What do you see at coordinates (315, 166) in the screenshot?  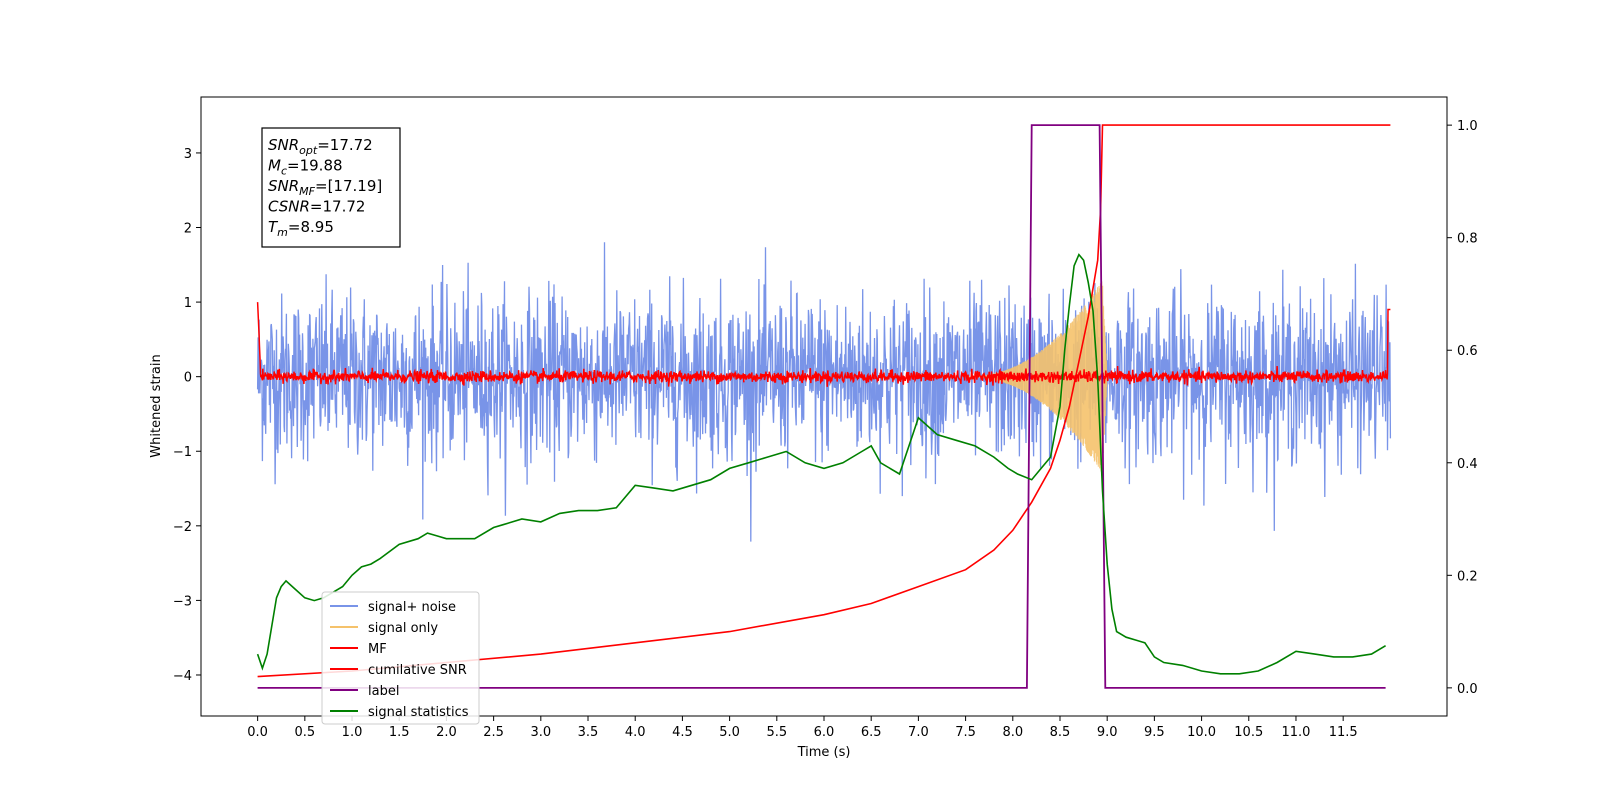 I see `stats-value: =19.88` at bounding box center [315, 166].